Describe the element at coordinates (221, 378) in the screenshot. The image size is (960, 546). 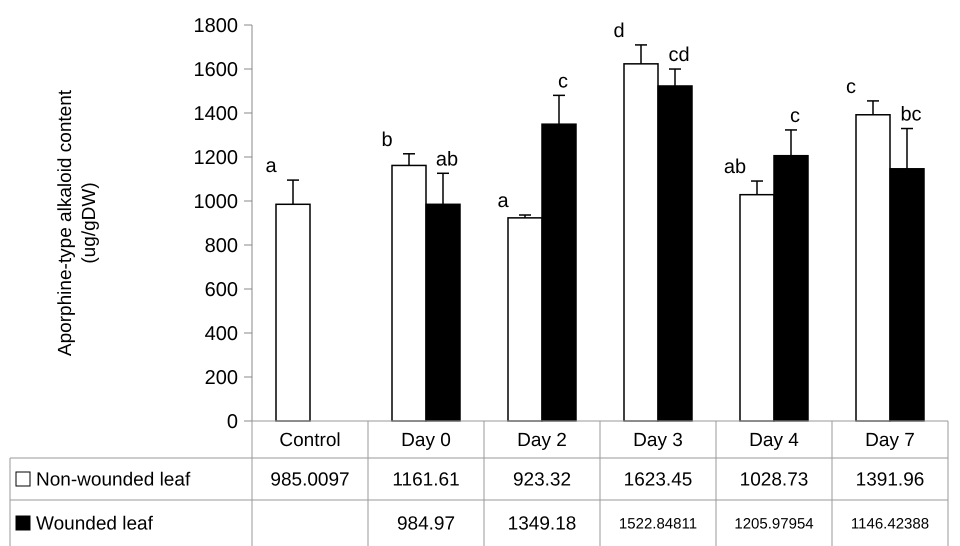
I see `y-tick-label: 200` at that location.